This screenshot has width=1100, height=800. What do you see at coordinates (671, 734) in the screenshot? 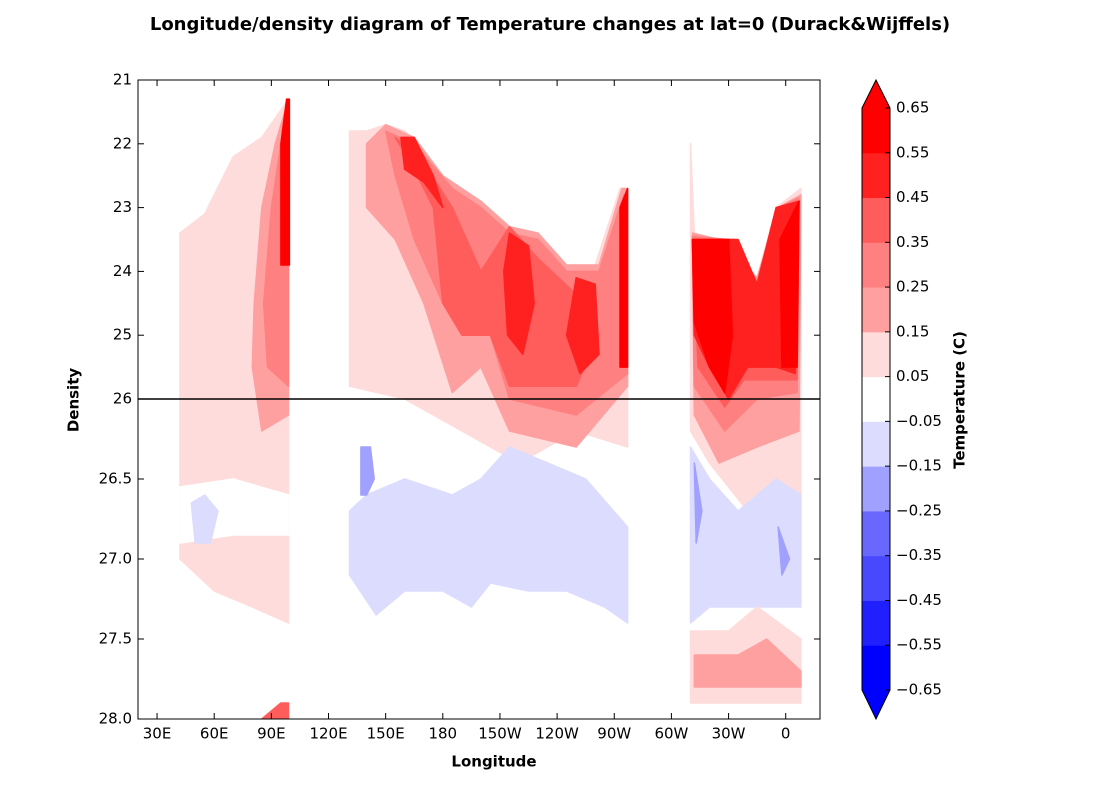
I see `x-tick-label: 60W` at bounding box center [671, 734].